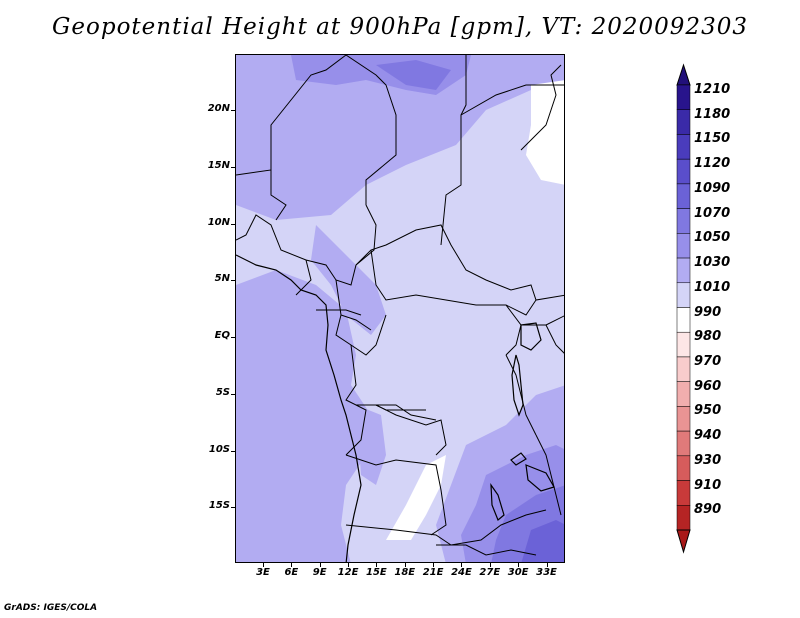 The height and width of the screenshot is (618, 800). What do you see at coordinates (518, 572) in the screenshot?
I see `lon-tick-label: 30E` at bounding box center [518, 572].